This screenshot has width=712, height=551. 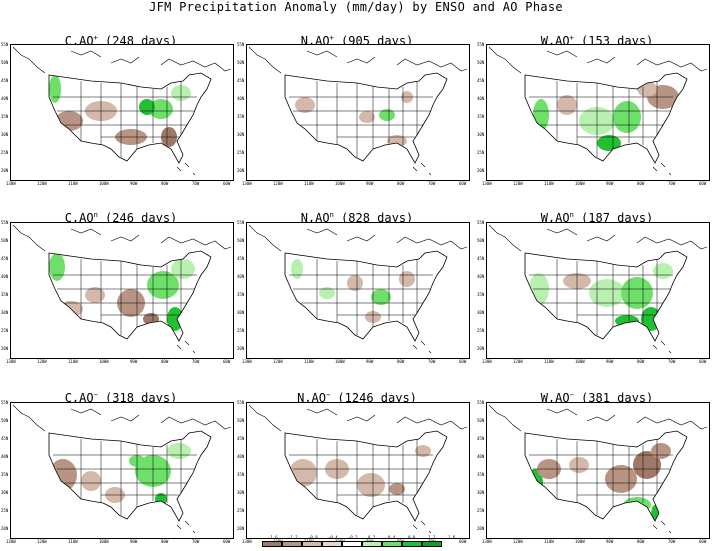 I want to click on panel-title: N,AOn (828 days), so click(x=357, y=216).